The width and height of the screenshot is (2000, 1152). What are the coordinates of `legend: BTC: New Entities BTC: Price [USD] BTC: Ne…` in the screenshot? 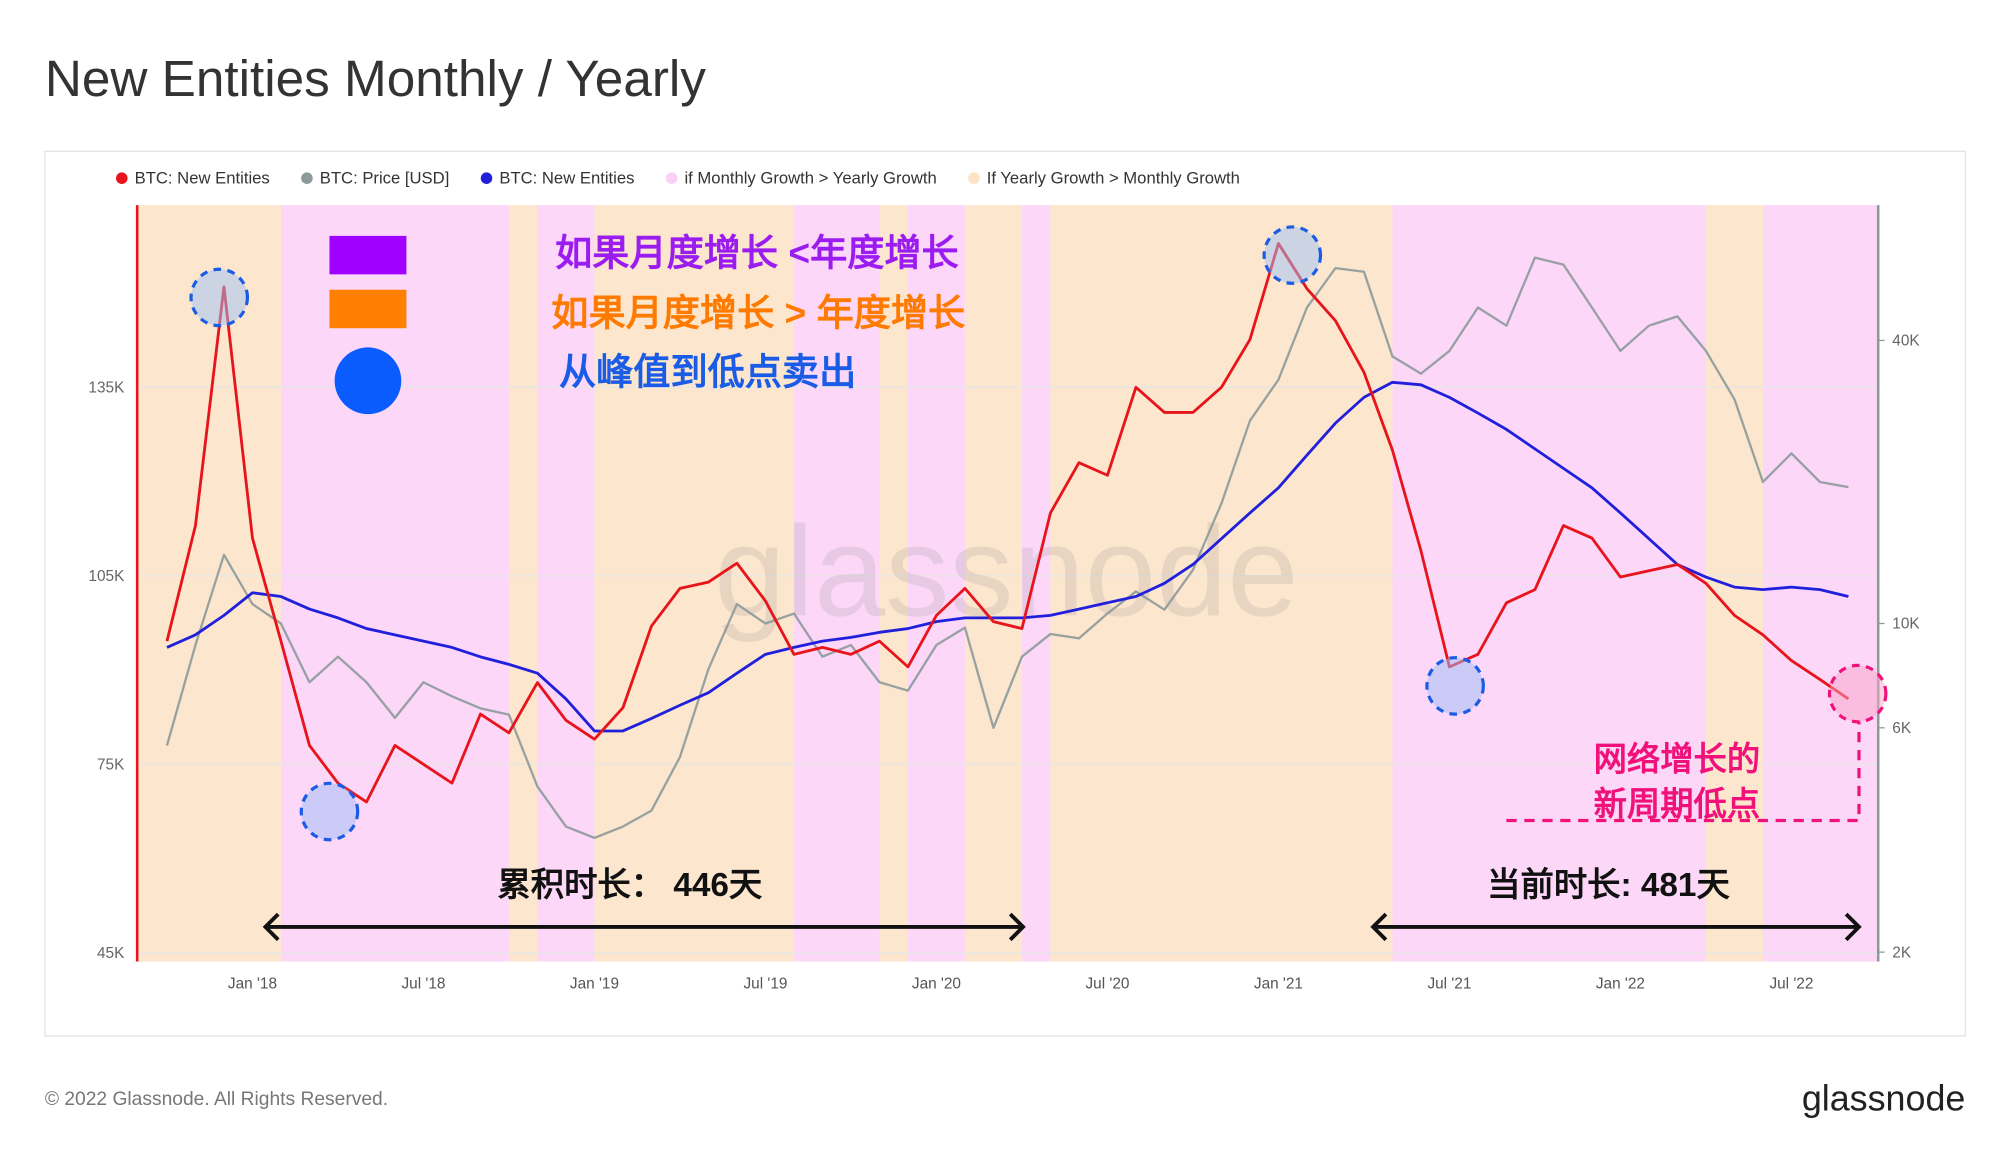 It's located at (678, 177).